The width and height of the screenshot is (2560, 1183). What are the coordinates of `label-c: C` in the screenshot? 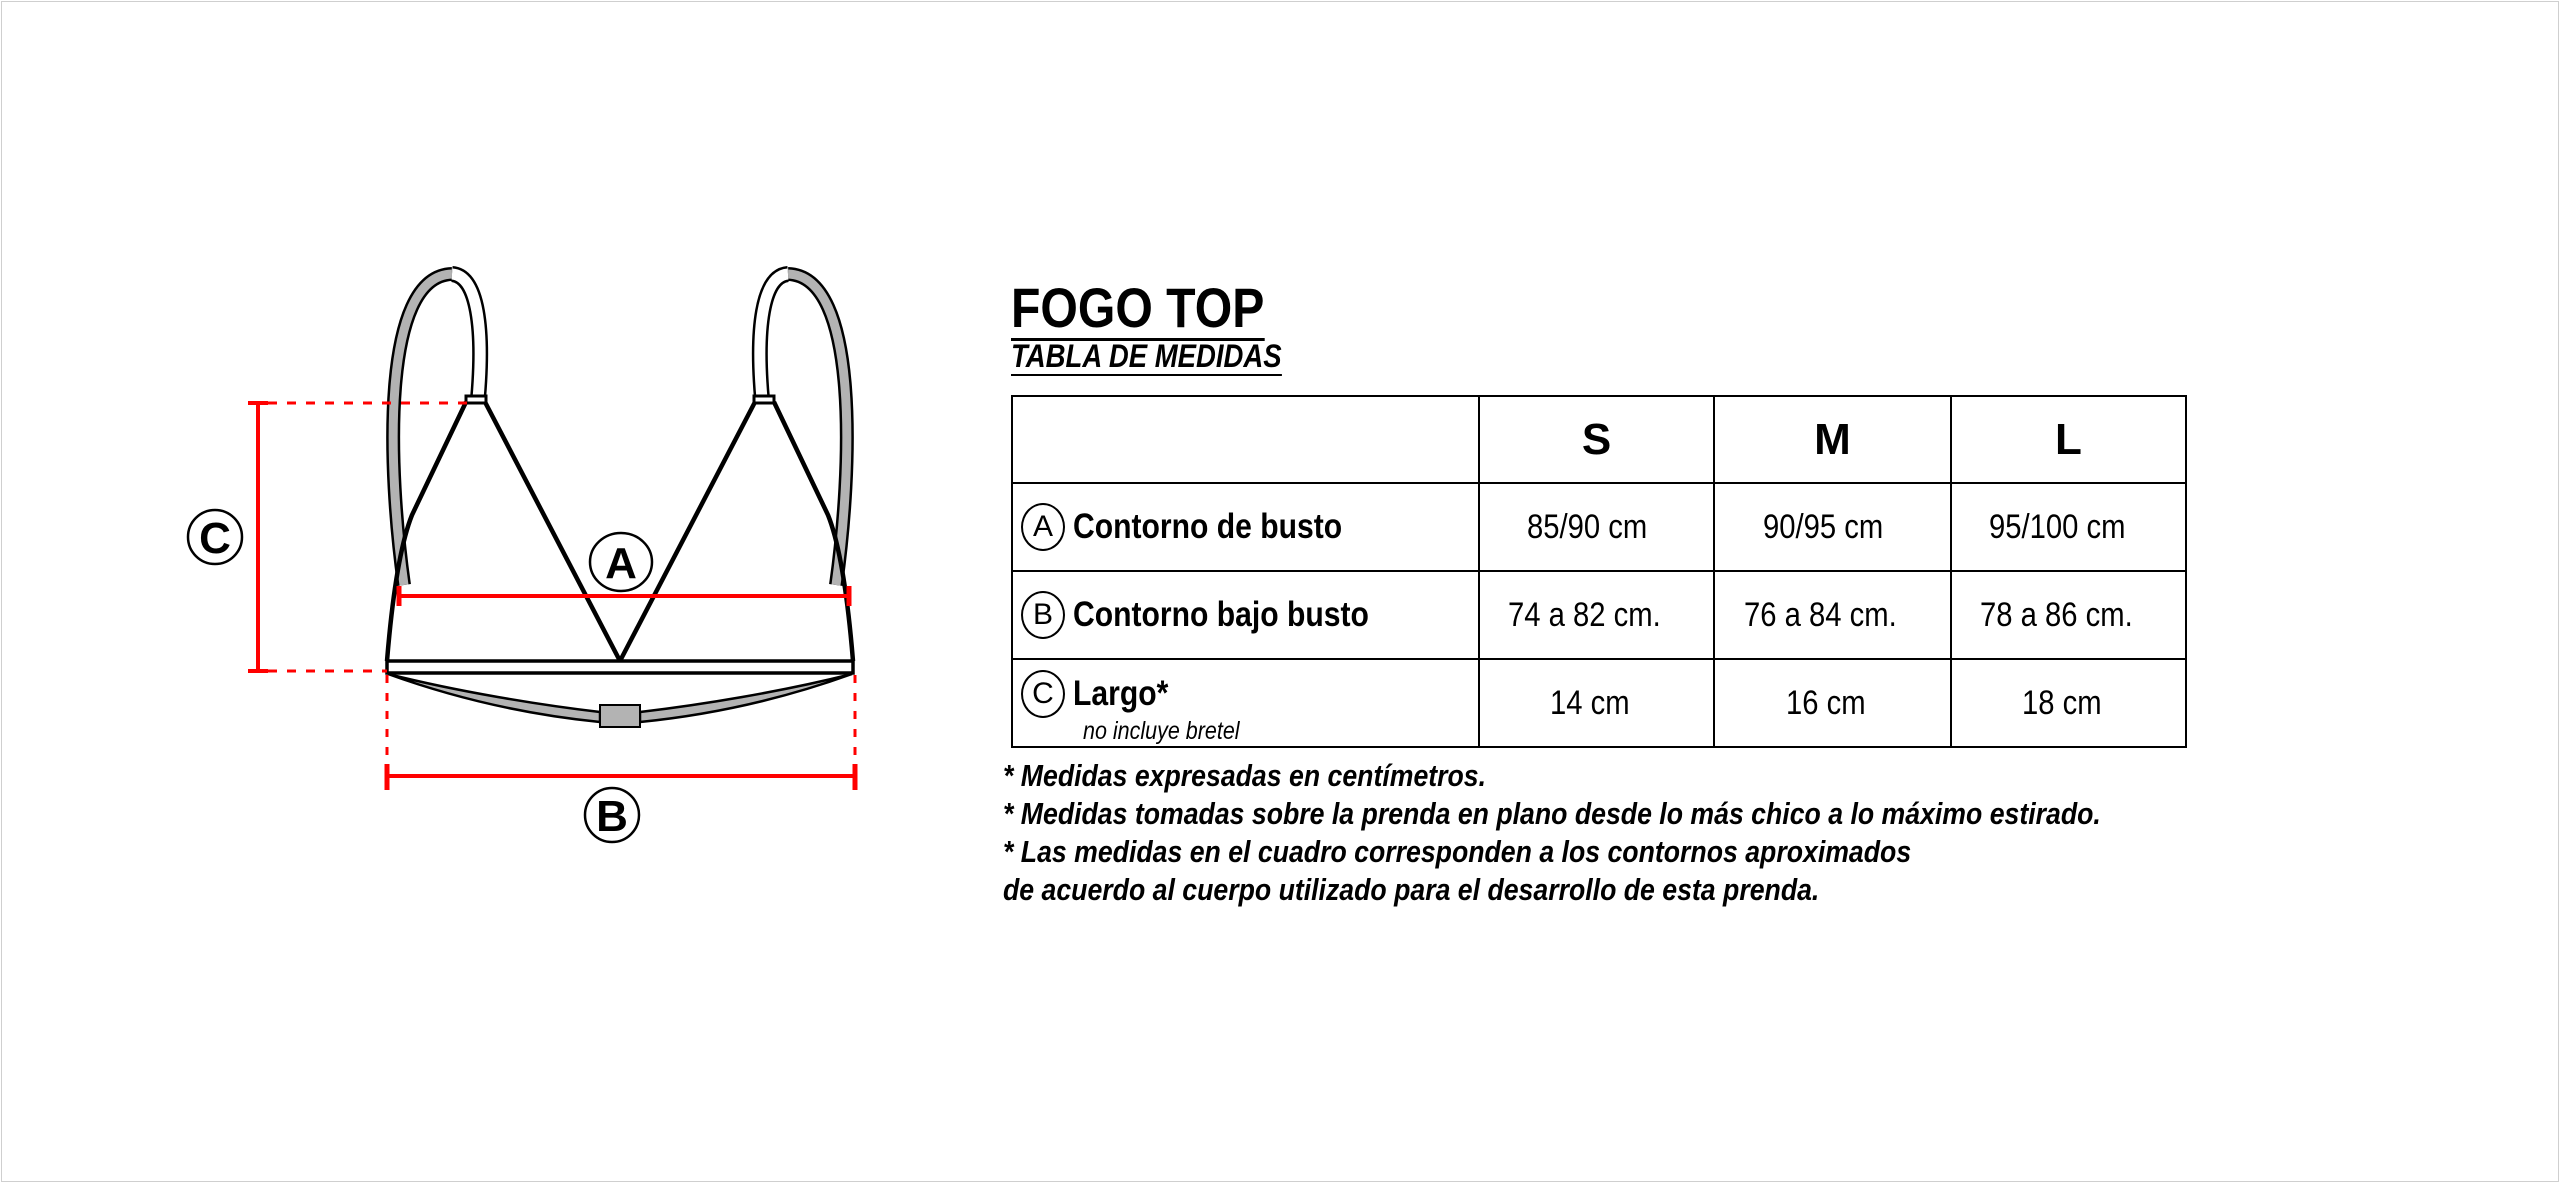 It's located at (215, 537).